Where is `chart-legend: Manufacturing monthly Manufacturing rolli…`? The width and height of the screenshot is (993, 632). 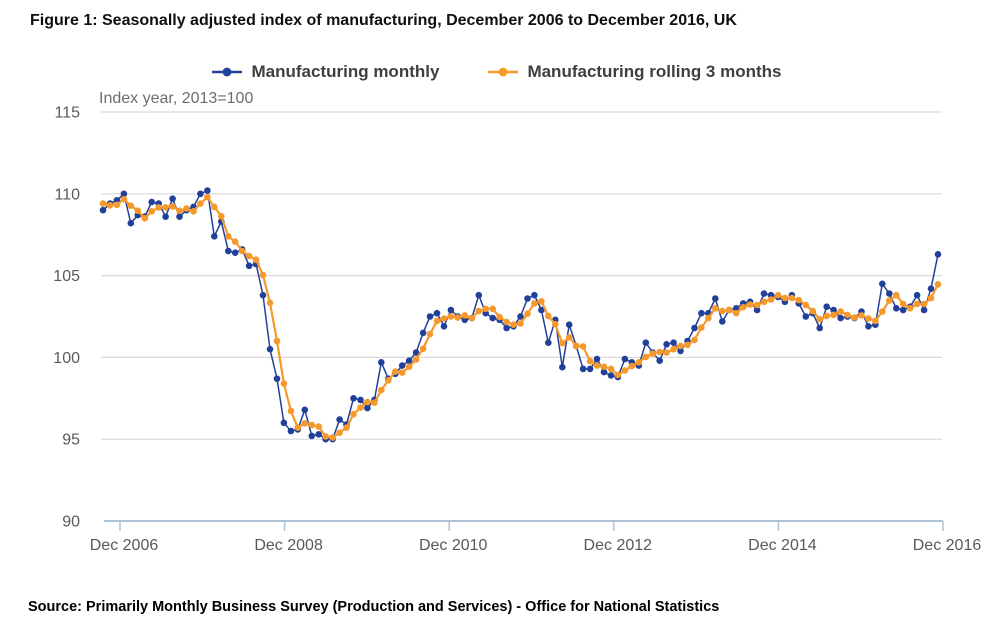 chart-legend: Manufacturing monthly Manufacturing rolli… is located at coordinates (496, 72).